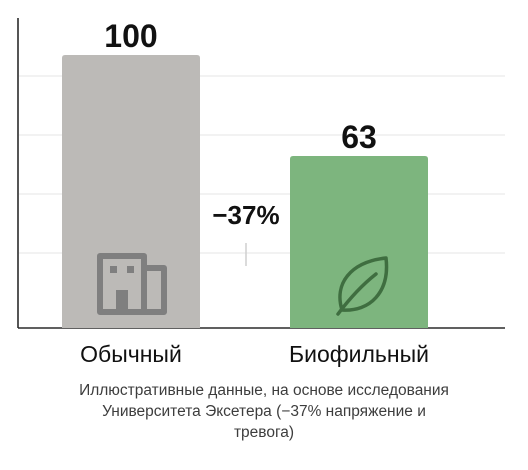  I want to click on category-label: Биофильный, so click(359, 354).